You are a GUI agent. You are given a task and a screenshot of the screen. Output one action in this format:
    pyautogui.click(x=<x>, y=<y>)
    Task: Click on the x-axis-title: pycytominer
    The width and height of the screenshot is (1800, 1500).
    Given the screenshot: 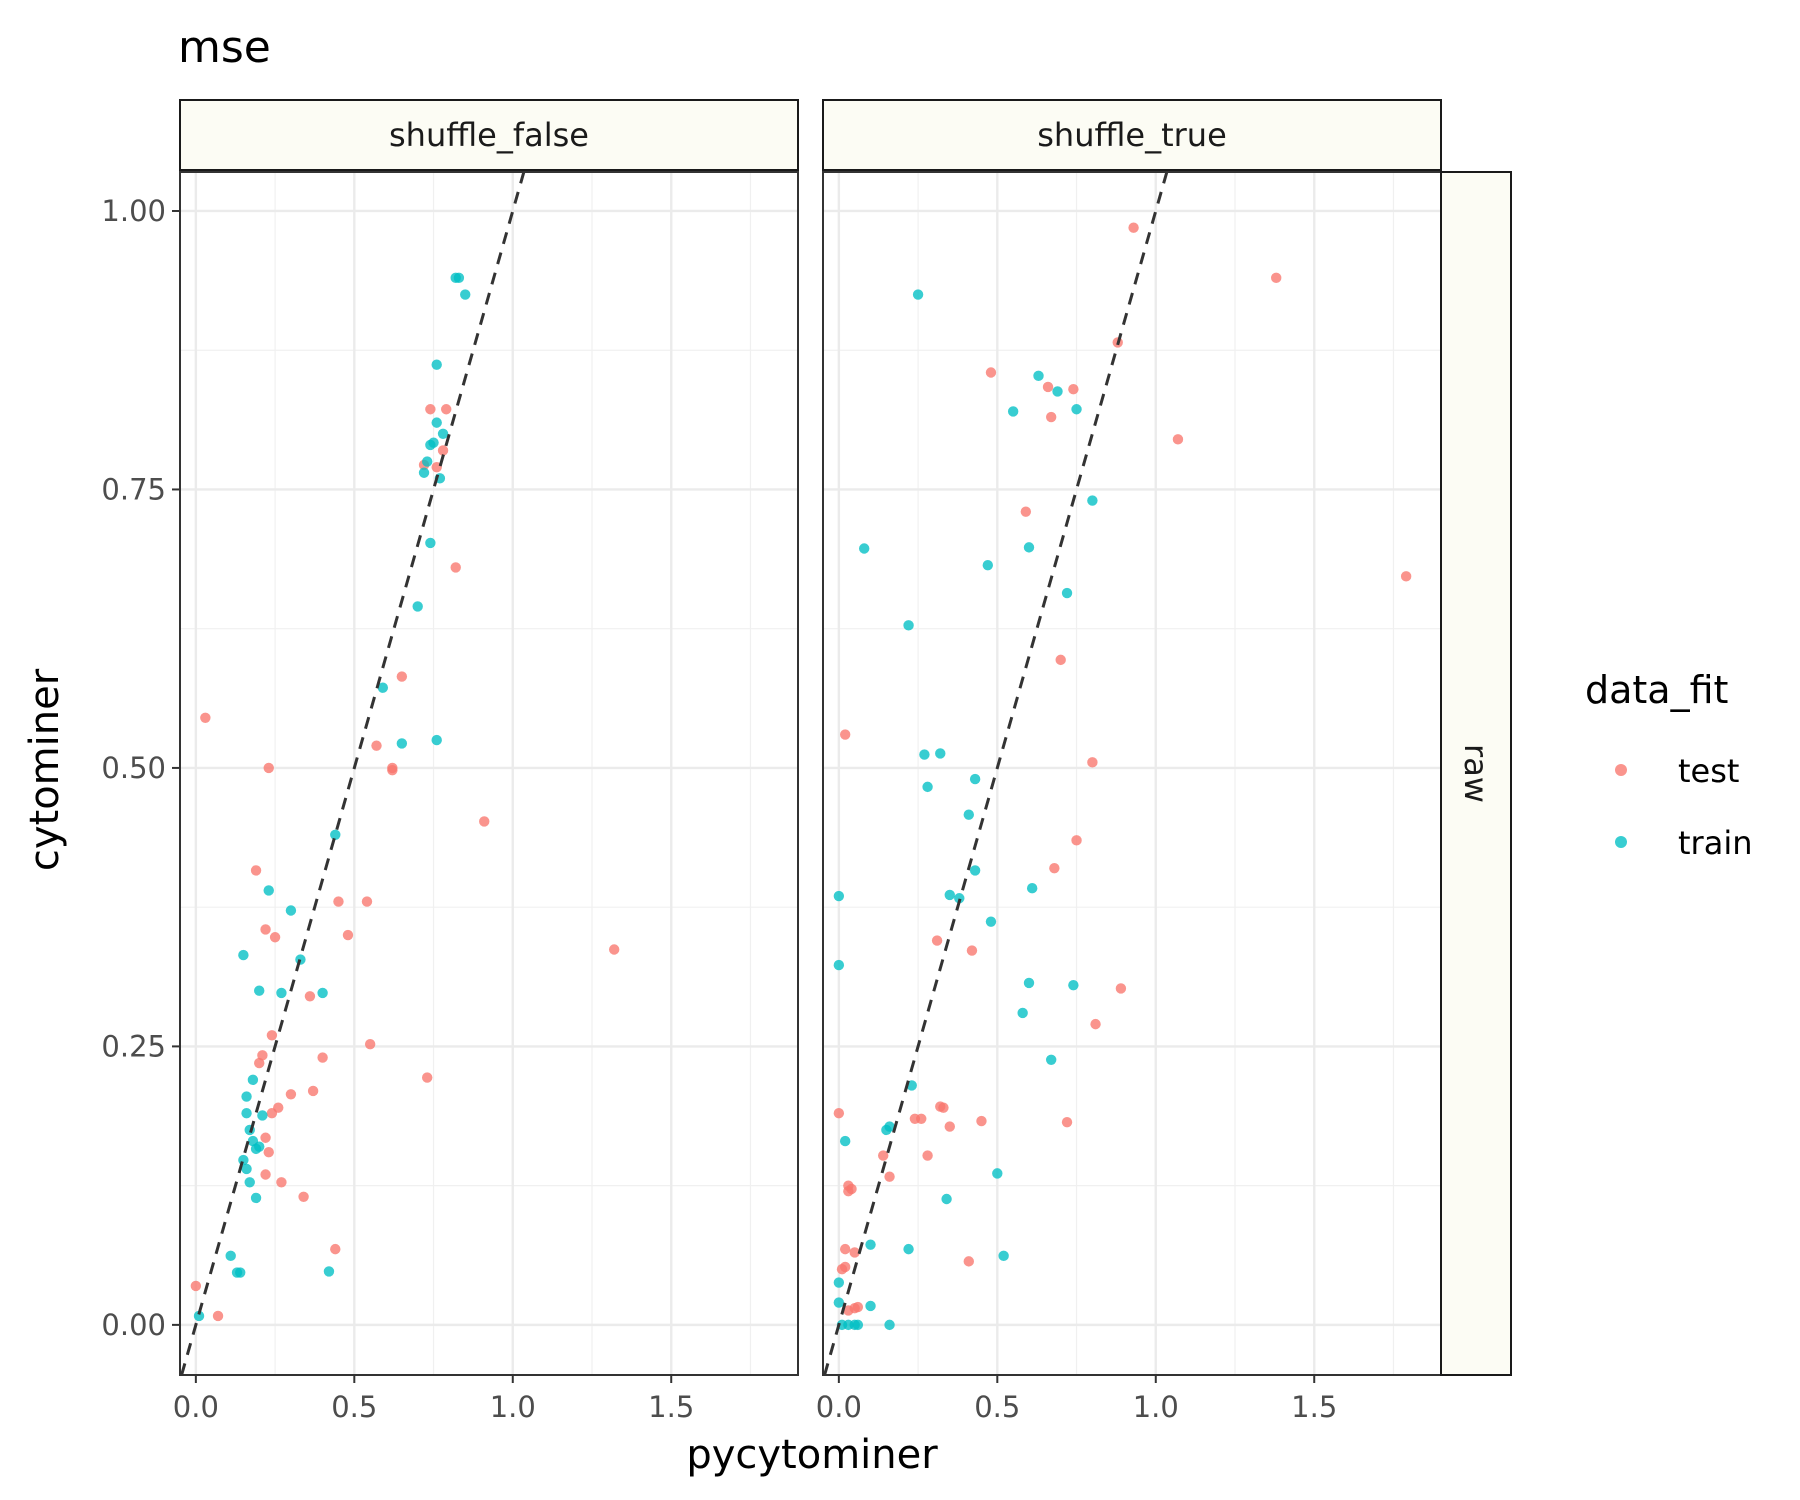 What is the action you would take?
    pyautogui.click(x=812, y=1455)
    